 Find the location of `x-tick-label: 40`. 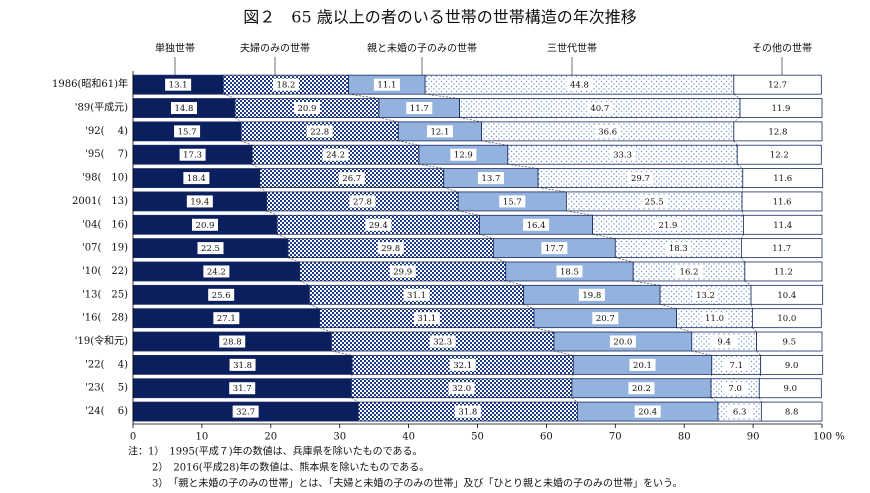

x-tick-label: 40 is located at coordinates (408, 437).